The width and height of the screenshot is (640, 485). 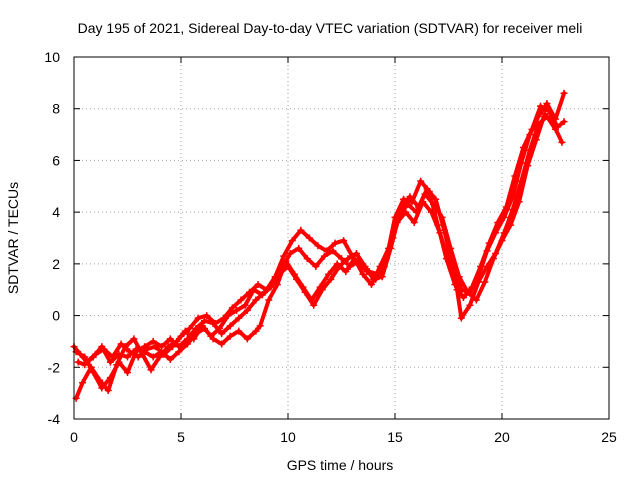 I want to click on y-tick-label: 0, so click(x=56, y=316).